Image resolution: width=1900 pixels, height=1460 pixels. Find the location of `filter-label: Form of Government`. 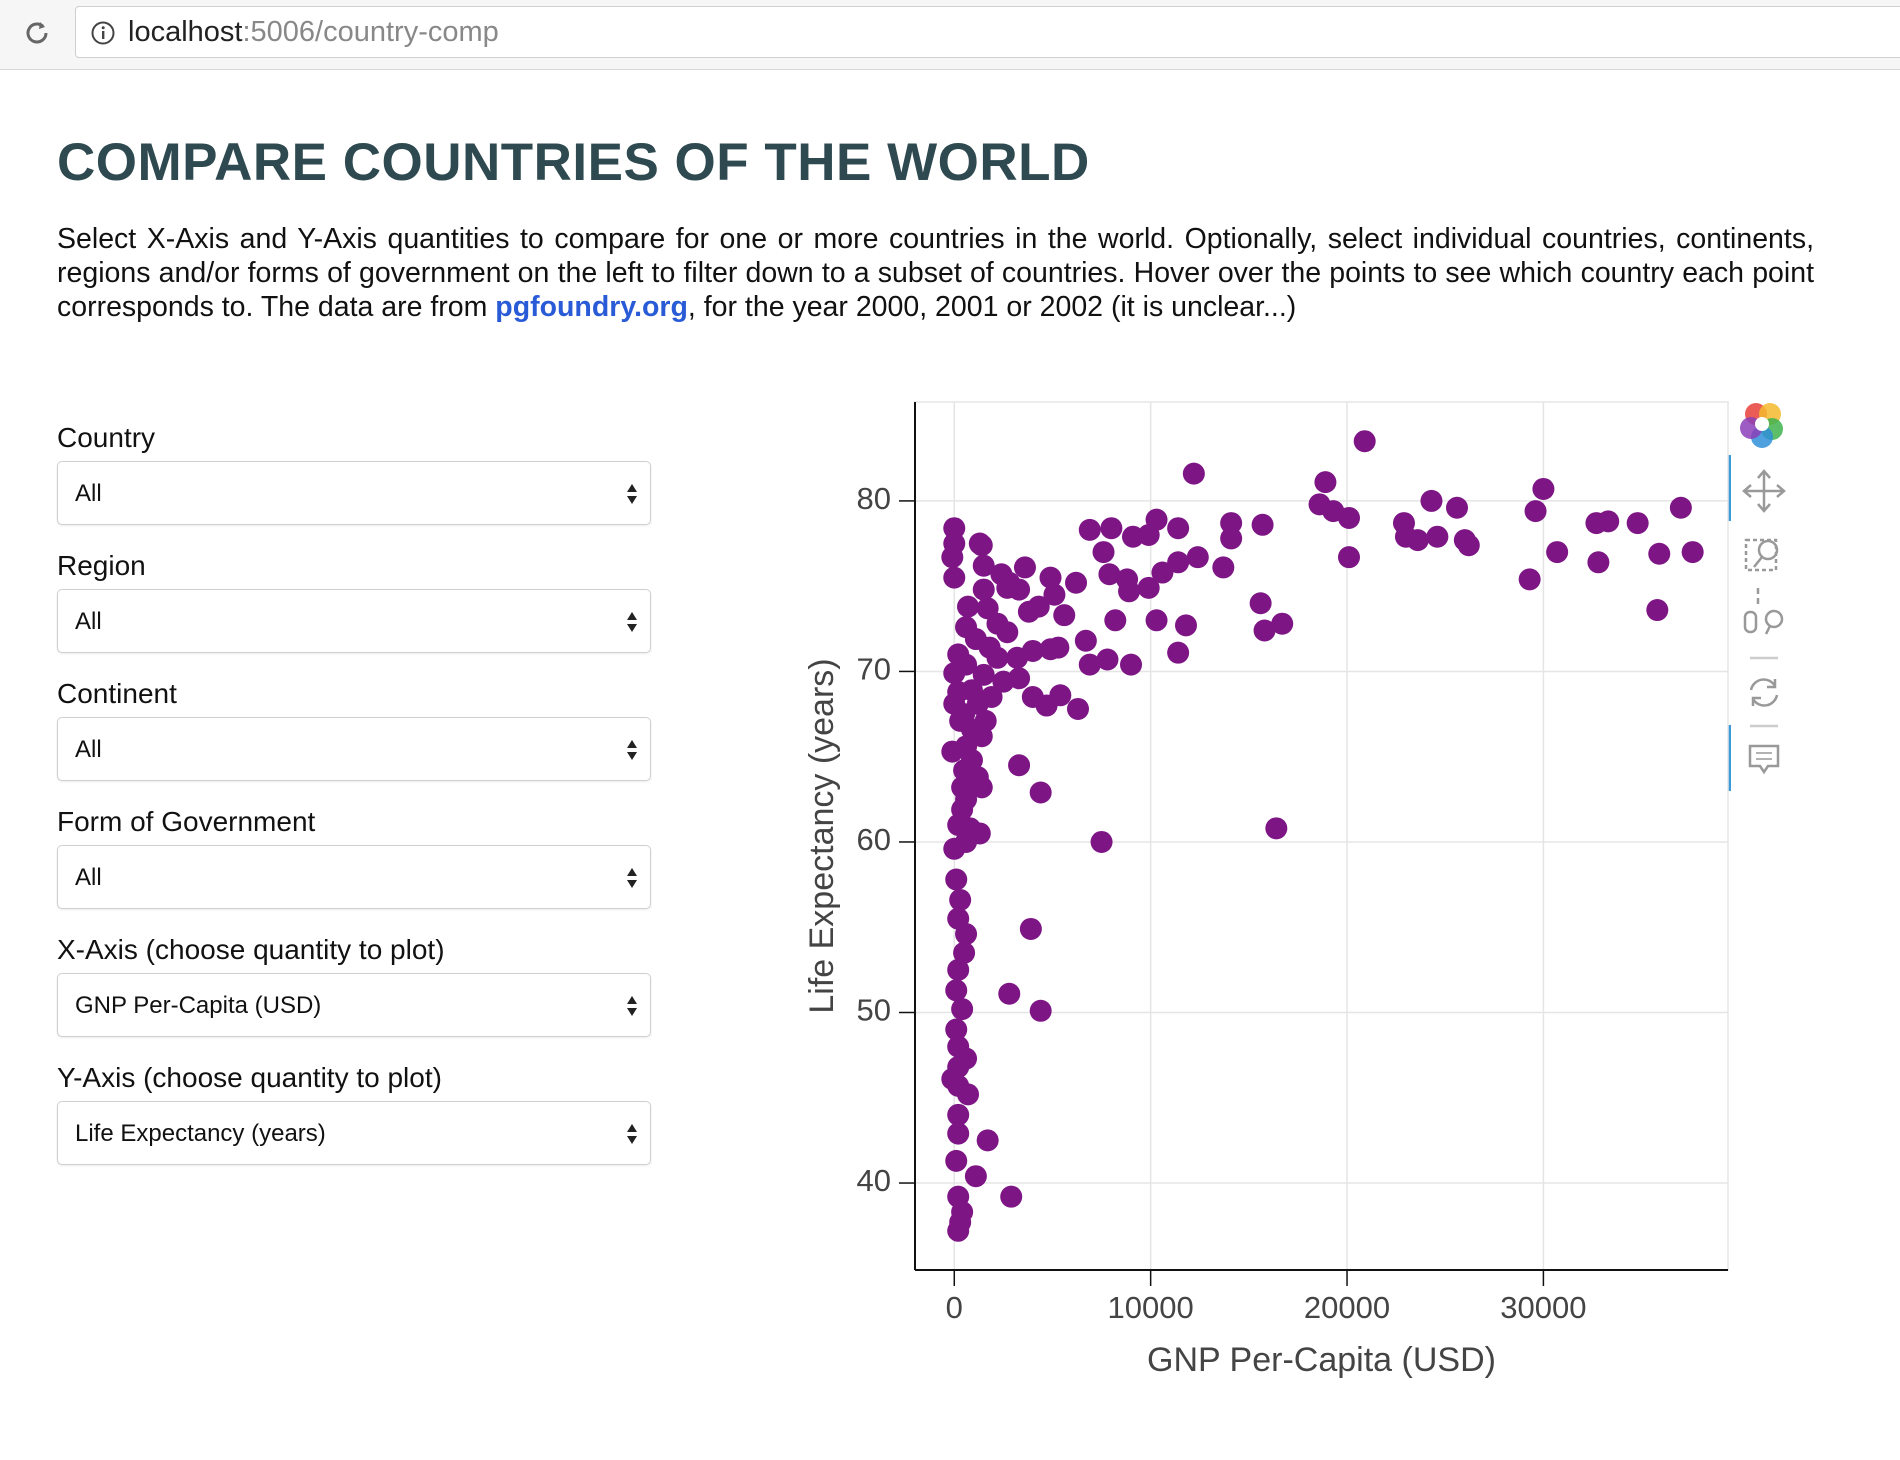

filter-label: Form of Government is located at coordinates (186, 821).